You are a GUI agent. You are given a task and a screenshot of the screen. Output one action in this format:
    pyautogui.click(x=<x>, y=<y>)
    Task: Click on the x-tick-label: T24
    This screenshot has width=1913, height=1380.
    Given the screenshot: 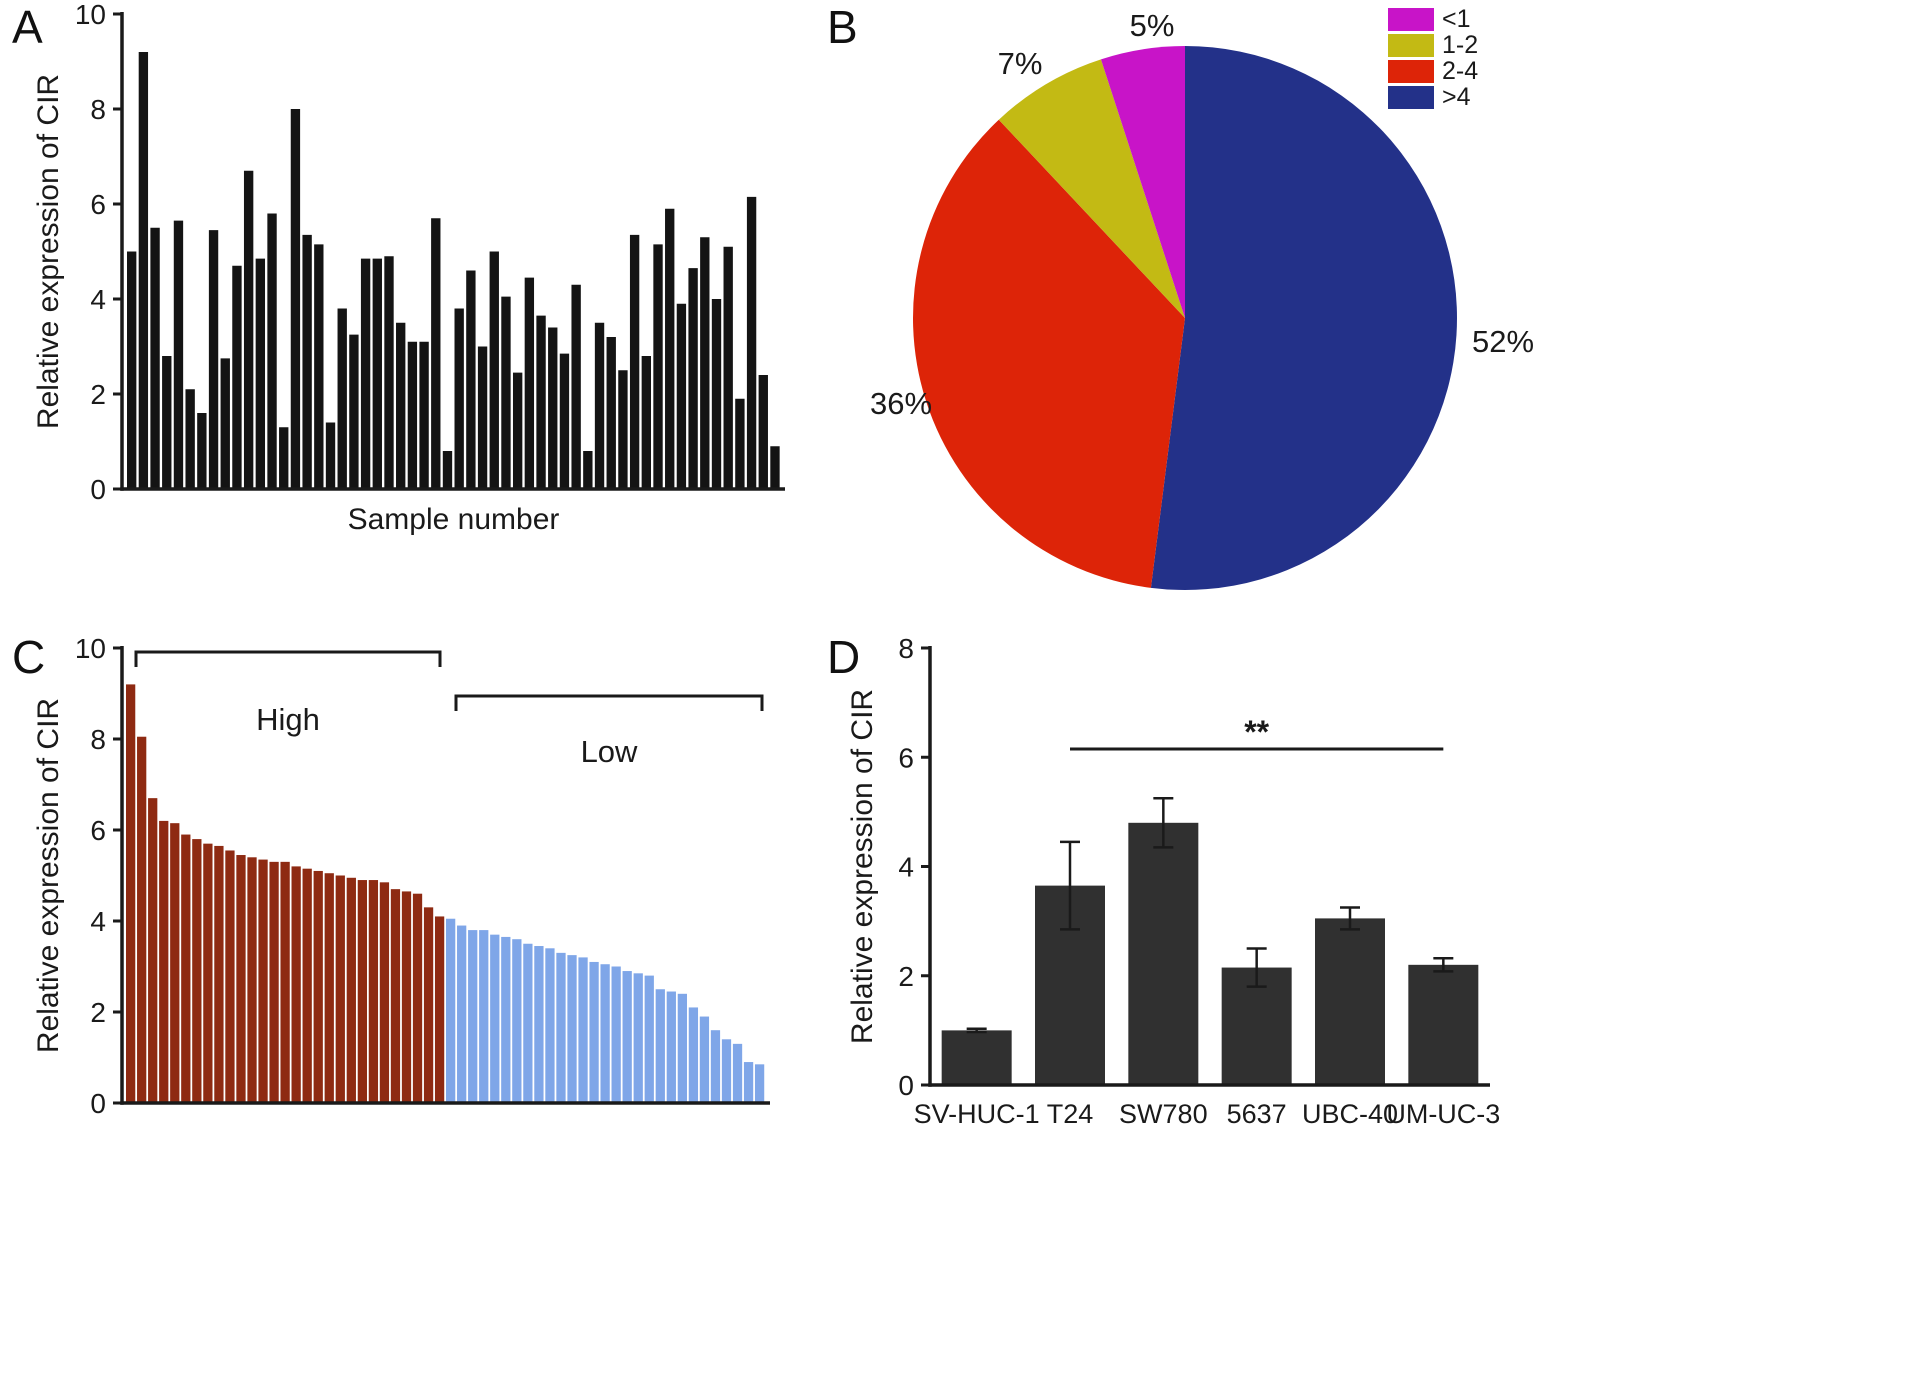 What is the action you would take?
    pyautogui.click(x=1070, y=1114)
    